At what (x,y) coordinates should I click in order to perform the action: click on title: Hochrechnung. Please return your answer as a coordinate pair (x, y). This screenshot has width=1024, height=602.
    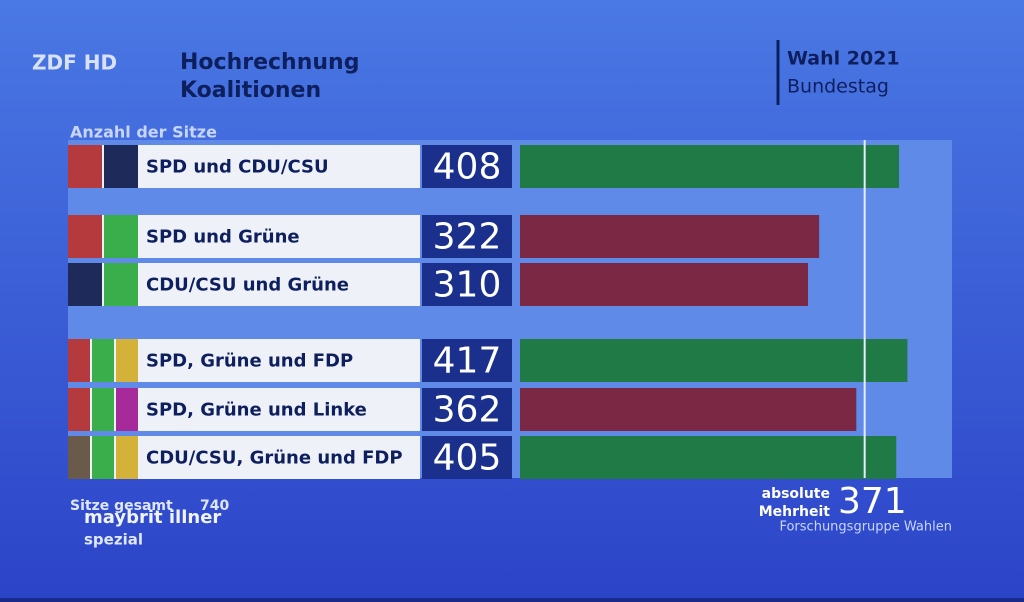
    Looking at the image, I should click on (269, 62).